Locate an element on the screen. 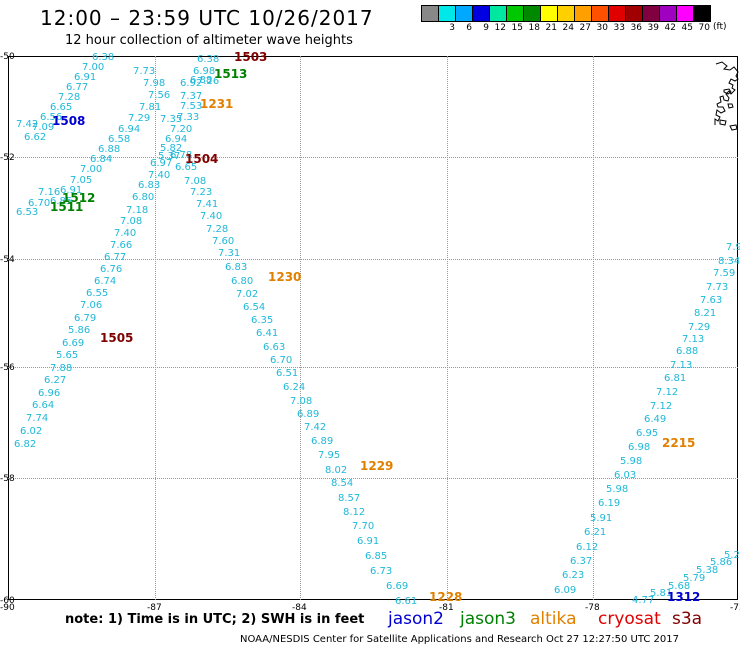  wave-height-value: 7.26 is located at coordinates (208, 81).